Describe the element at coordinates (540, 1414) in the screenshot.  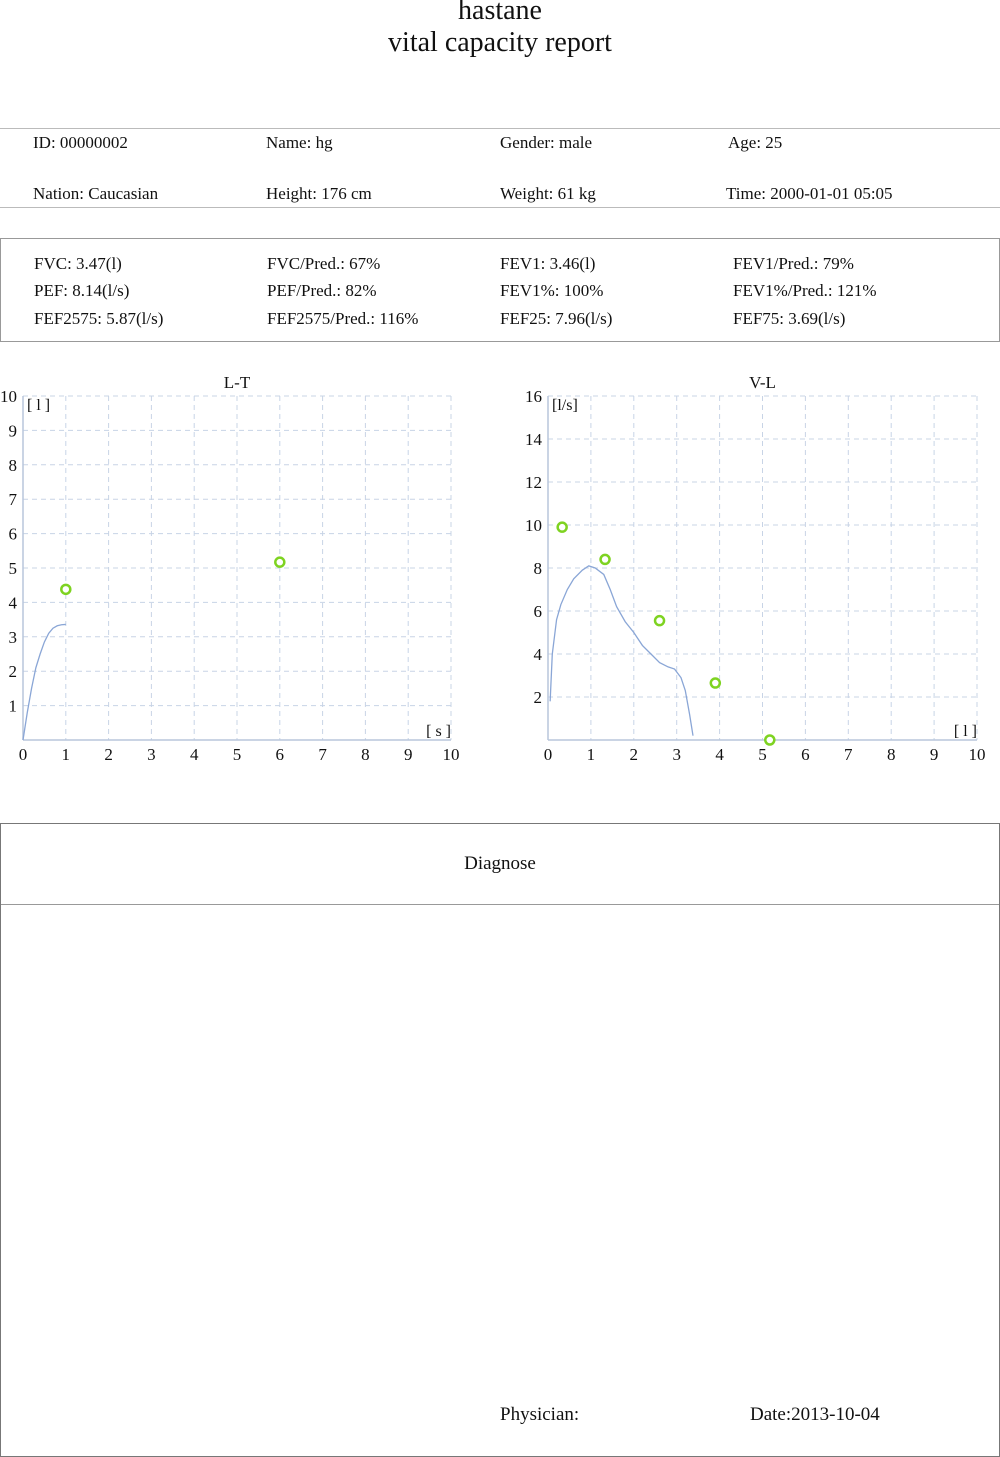
I see `physician-label: Physician:` at that location.